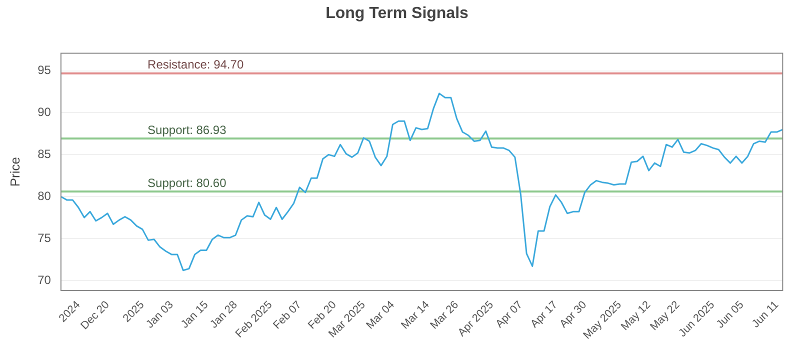 The width and height of the screenshot is (800, 350). Describe the element at coordinates (730, 314) in the screenshot. I see `x-tick-label: Jun 05` at that location.